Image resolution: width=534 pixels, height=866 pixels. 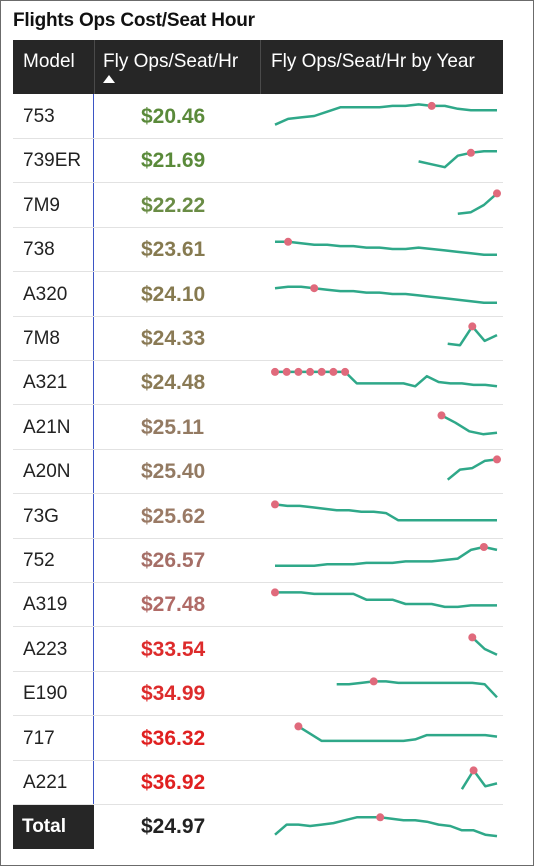 I want to click on sparkline-a321, so click(x=384, y=383).